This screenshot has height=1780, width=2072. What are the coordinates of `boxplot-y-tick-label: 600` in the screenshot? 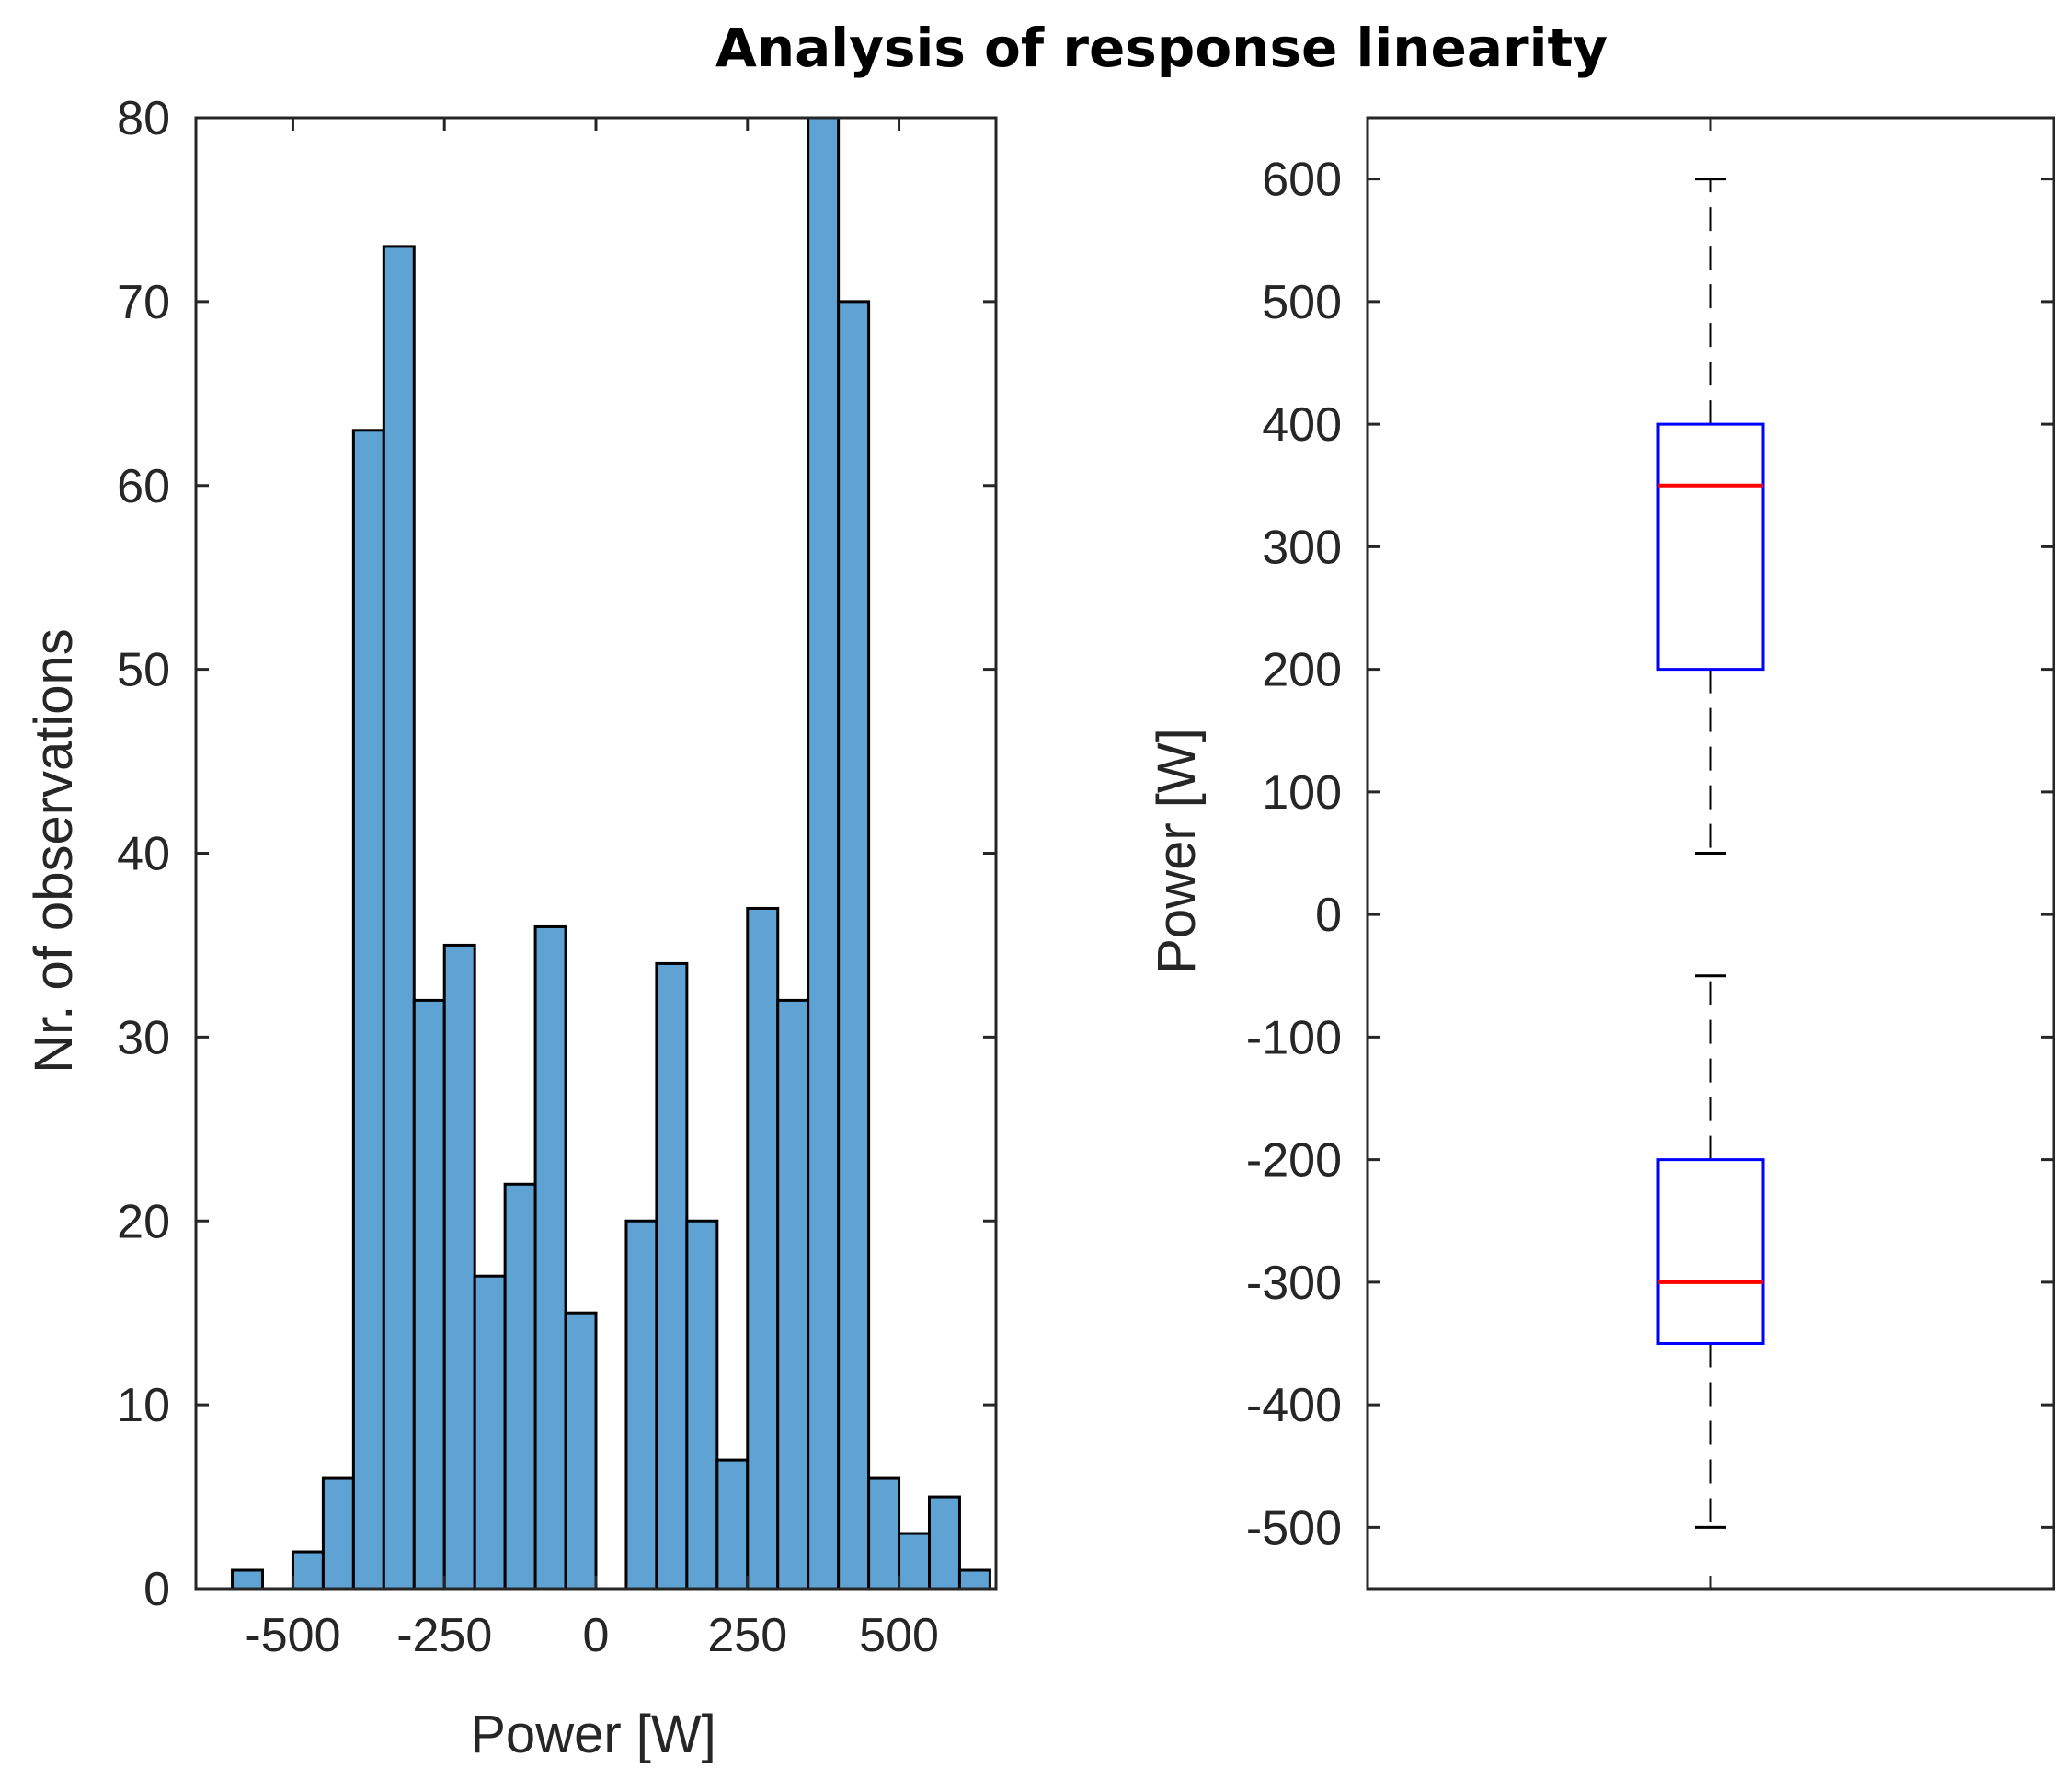 It's located at (1302, 180).